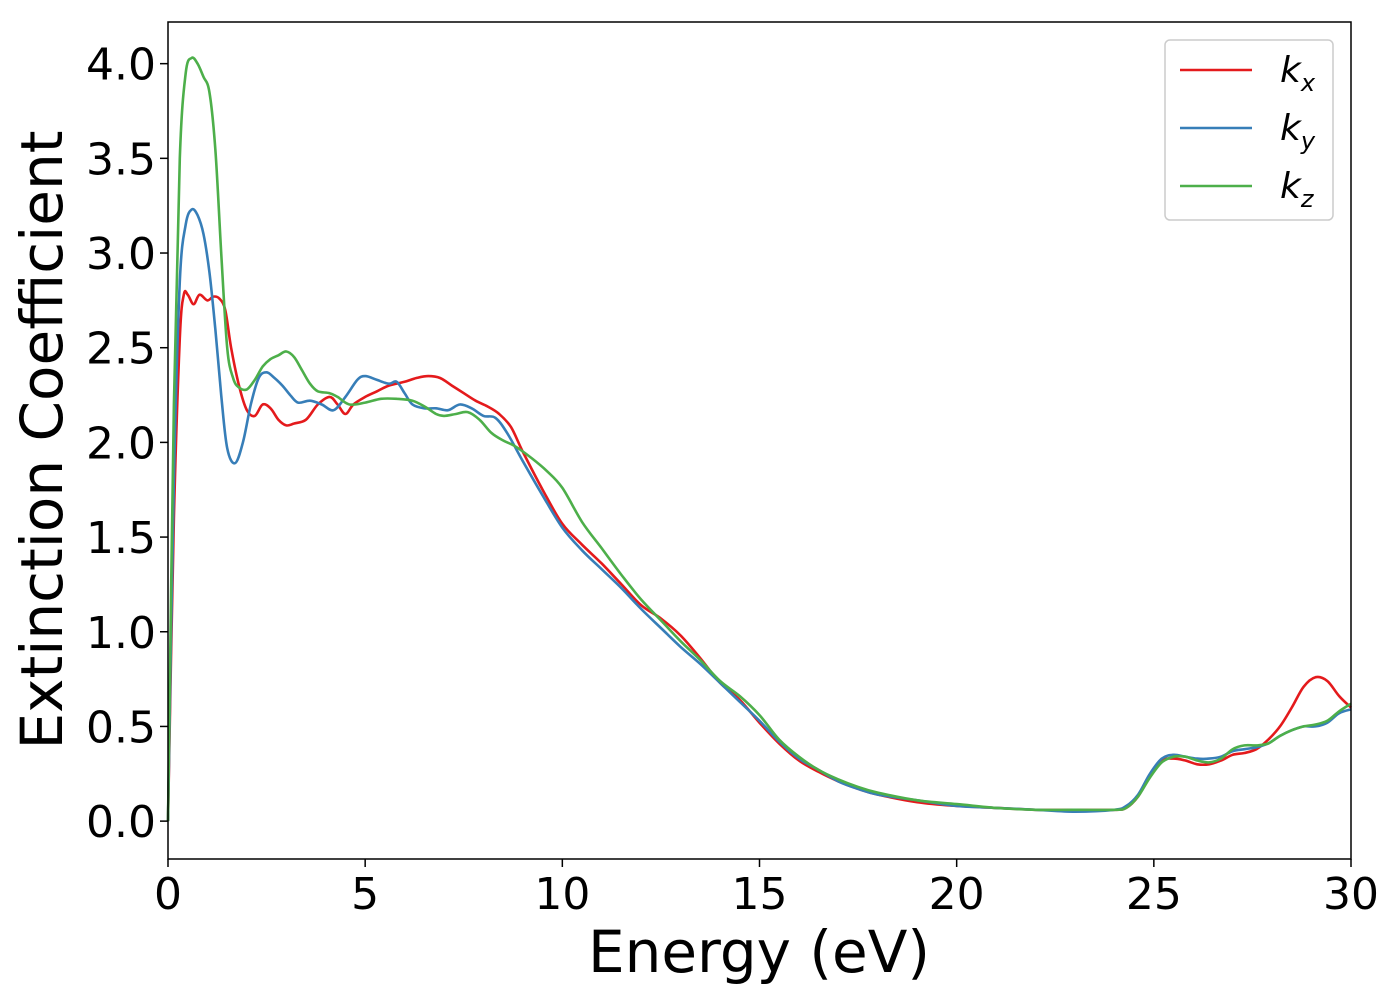  I want to click on y-tick-label: 3.5, so click(121, 159).